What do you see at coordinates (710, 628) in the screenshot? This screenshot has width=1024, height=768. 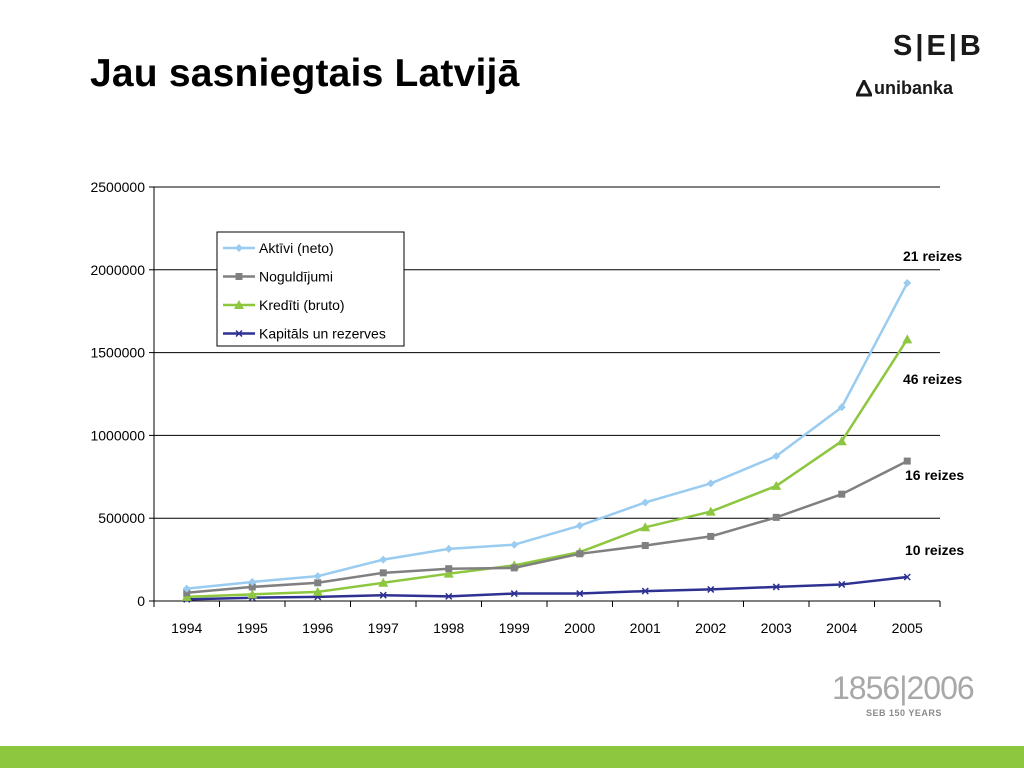 I see `x-tick-label: 2002` at bounding box center [710, 628].